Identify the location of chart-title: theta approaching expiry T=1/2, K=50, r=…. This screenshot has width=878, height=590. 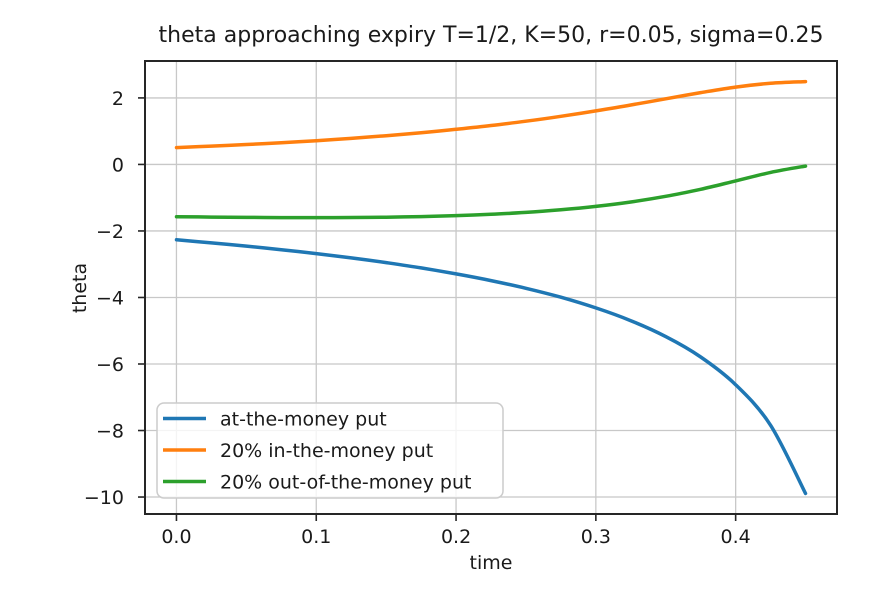
(491, 35).